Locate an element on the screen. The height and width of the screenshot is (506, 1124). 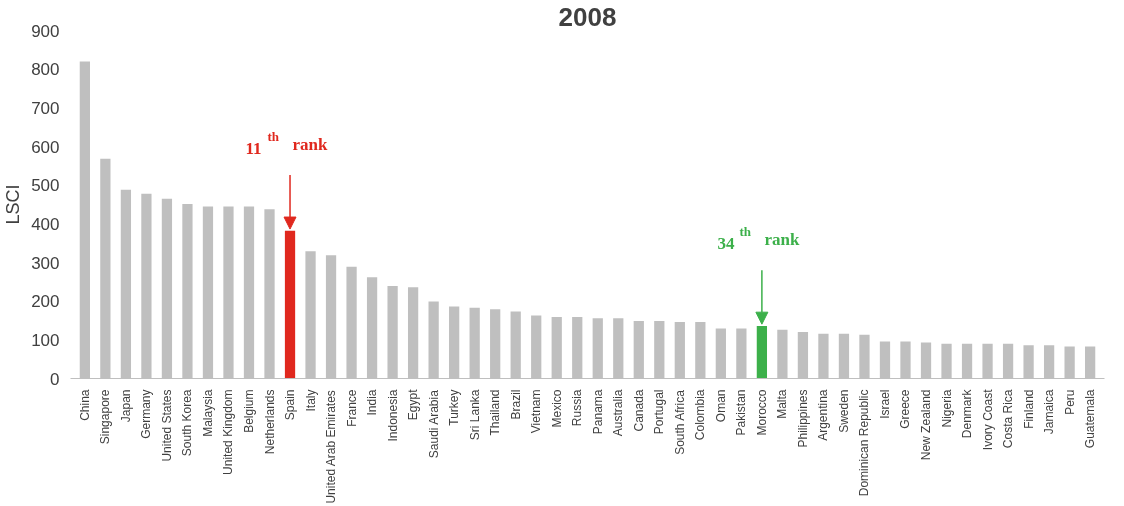
x-tick-label: South Africa is located at coordinates (679, 422).